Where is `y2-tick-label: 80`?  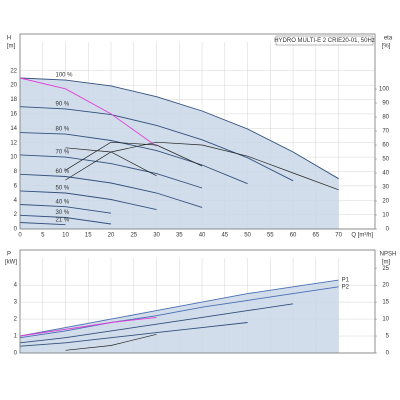
y2-tick-label: 80 is located at coordinates (385, 118).